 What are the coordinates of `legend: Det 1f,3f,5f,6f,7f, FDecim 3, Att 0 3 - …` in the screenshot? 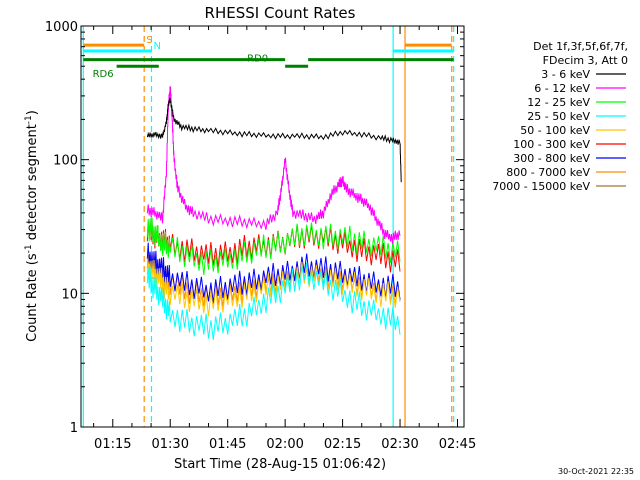 It's located at (560, 116).